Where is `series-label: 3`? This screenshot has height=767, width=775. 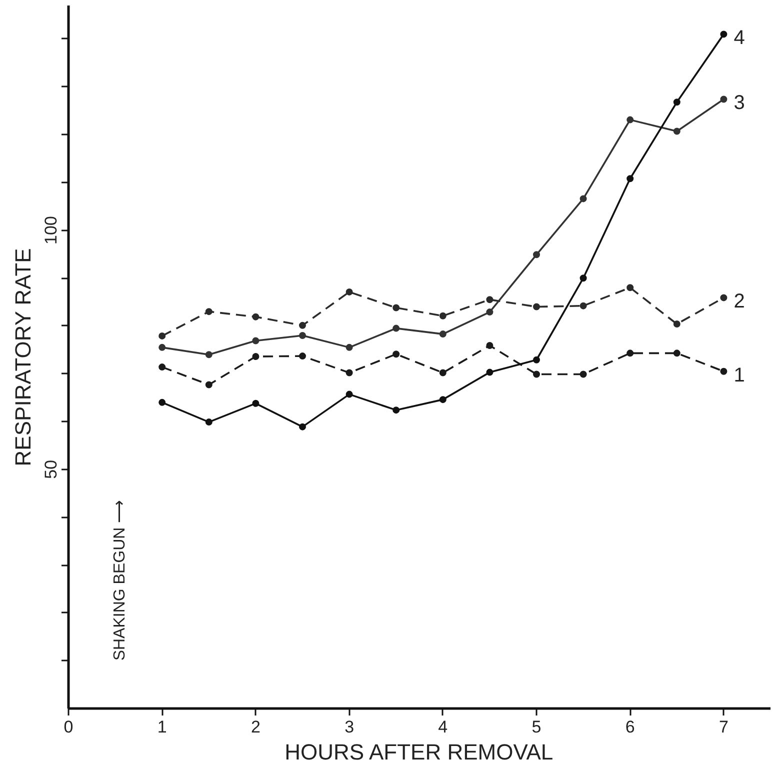 series-label: 3 is located at coordinates (739, 103).